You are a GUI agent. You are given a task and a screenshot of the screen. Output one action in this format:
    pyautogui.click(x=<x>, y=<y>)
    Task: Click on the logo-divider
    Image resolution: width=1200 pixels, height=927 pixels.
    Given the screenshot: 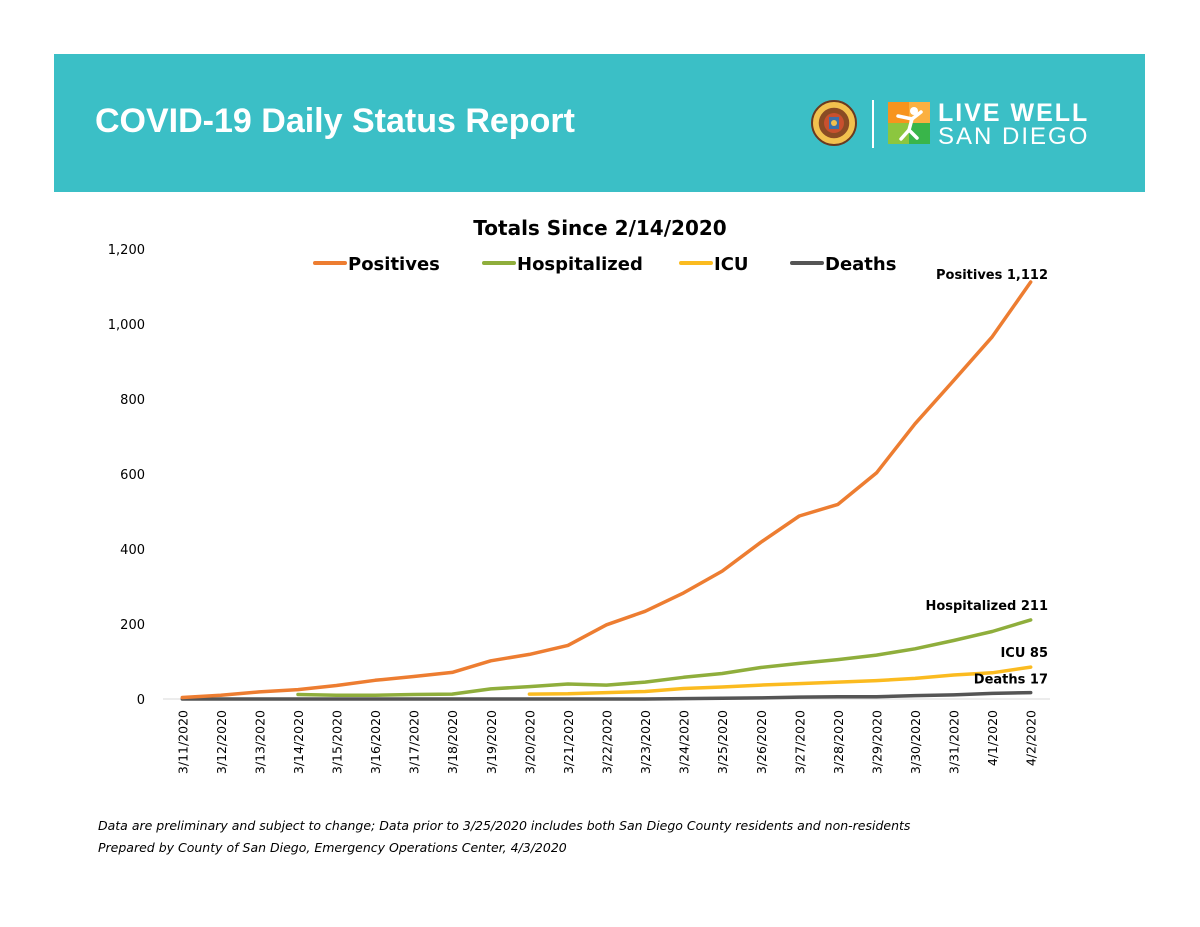 What is the action you would take?
    pyautogui.click(x=873, y=124)
    